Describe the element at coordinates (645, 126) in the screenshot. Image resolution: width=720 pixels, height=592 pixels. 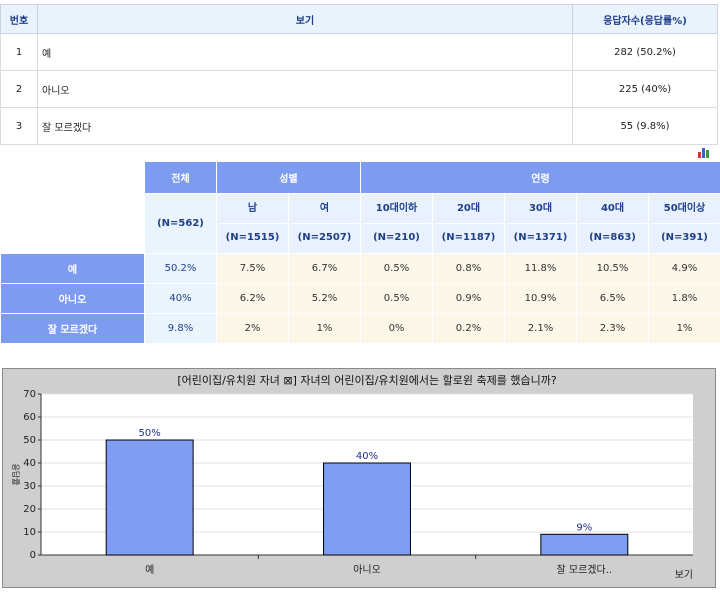
I see `row-result: 55 (9.8%)` at that location.